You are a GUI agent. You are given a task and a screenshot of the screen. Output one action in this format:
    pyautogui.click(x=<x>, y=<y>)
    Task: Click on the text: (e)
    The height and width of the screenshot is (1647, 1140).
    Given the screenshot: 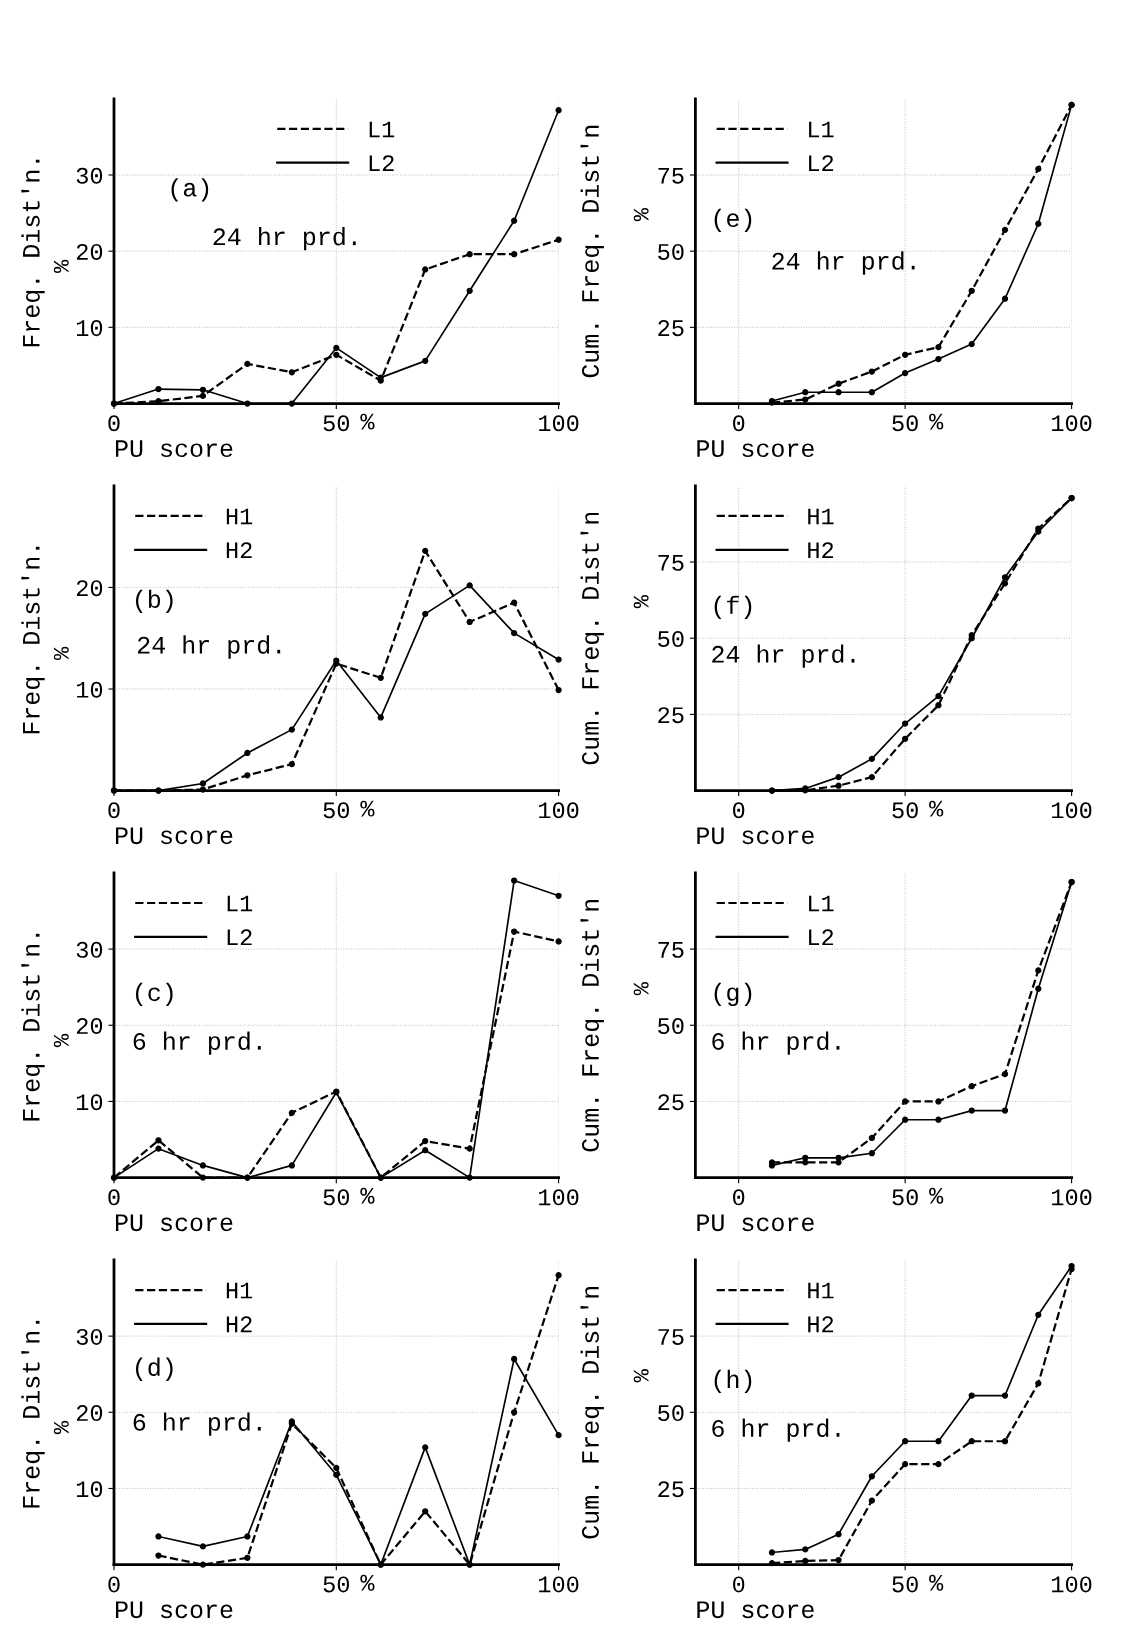 What is the action you would take?
    pyautogui.click(x=733, y=220)
    